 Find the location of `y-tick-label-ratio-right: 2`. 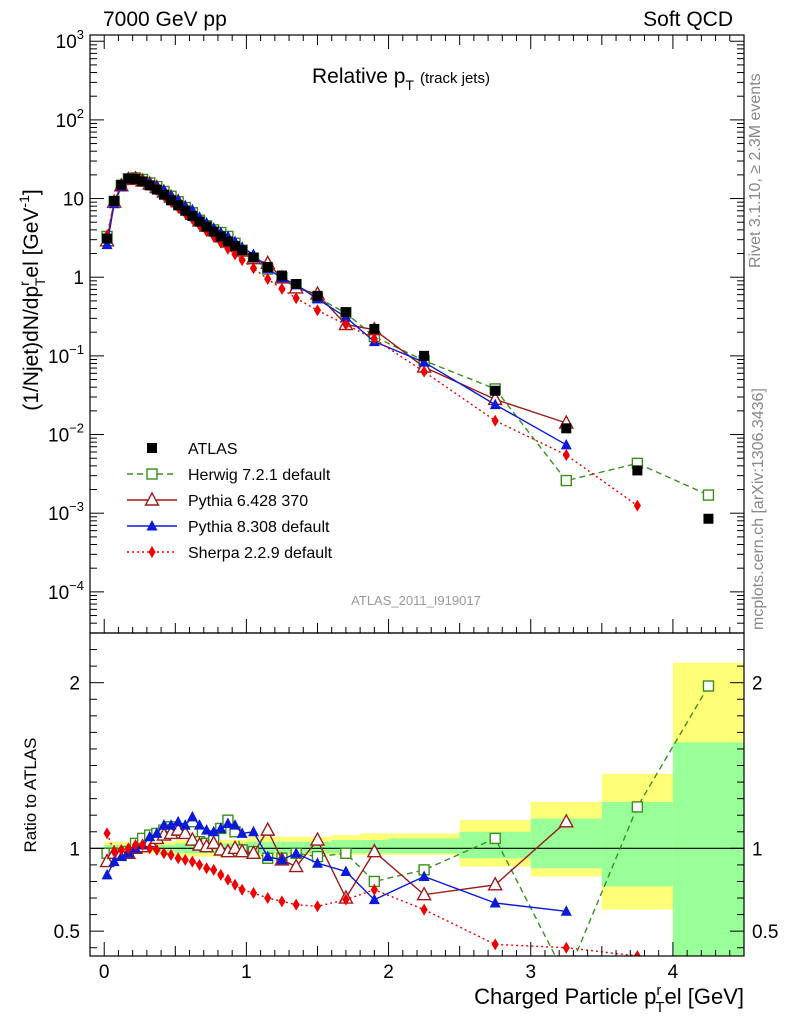

y-tick-label-ratio-right: 2 is located at coordinates (757, 684).